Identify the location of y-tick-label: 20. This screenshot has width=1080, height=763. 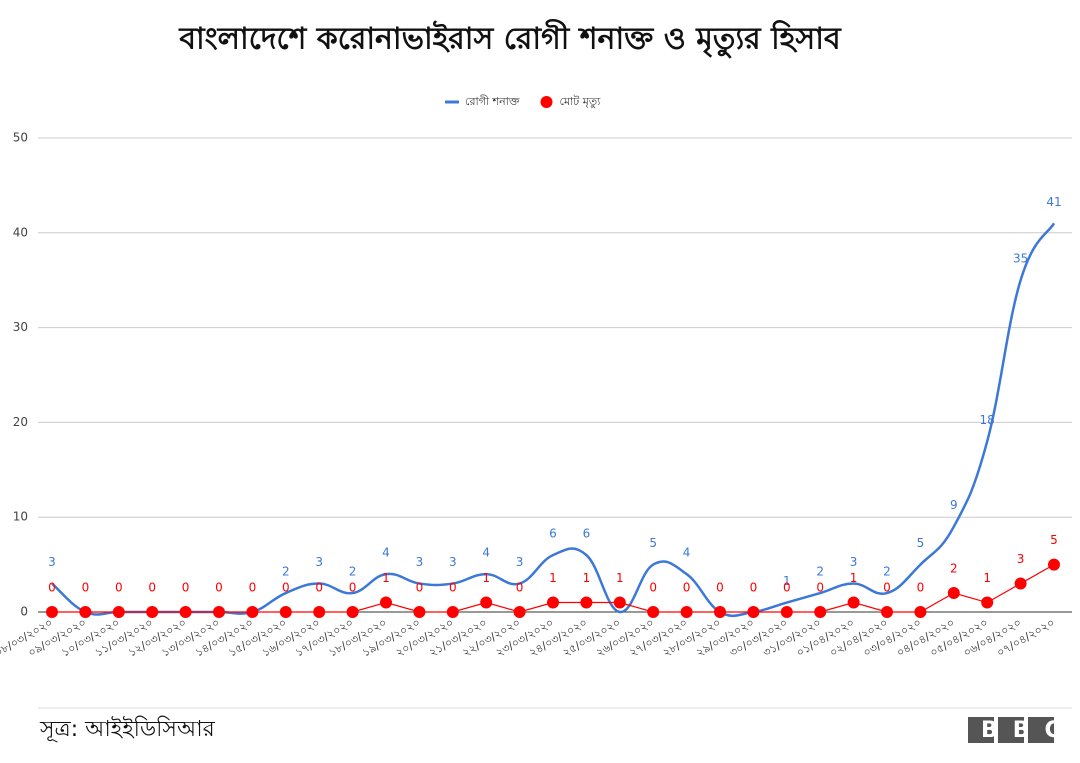
(20, 422).